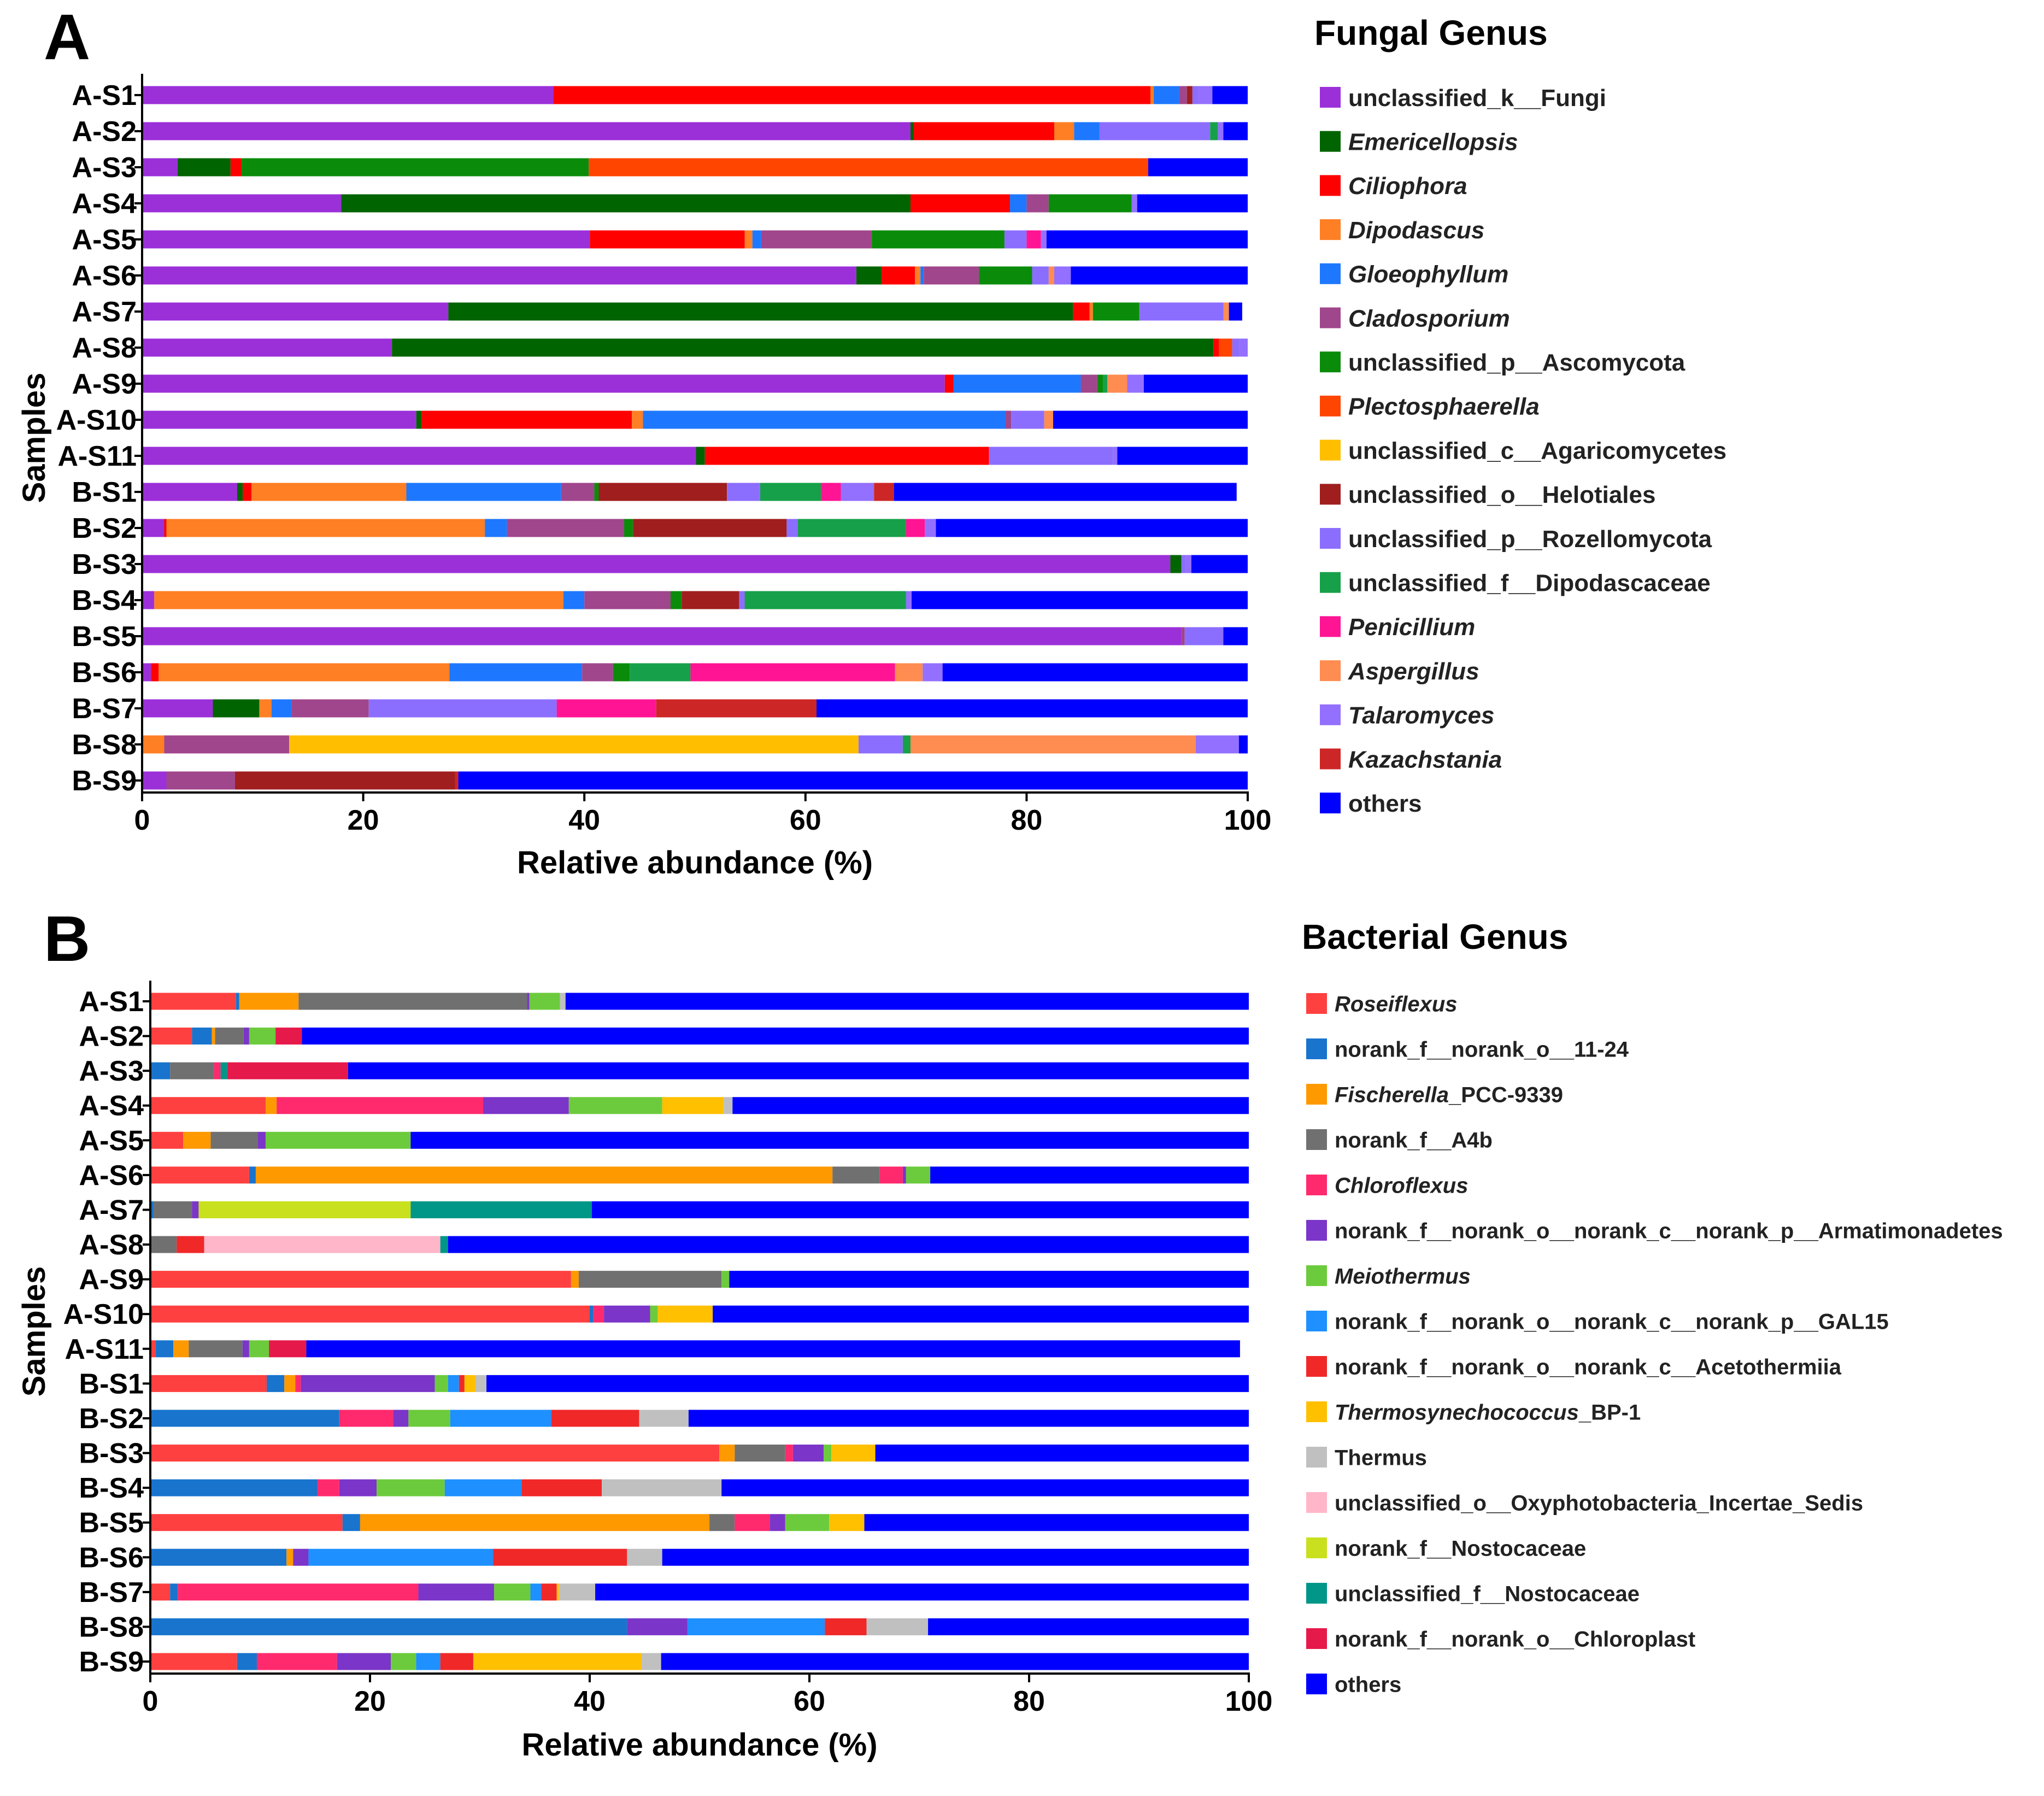  Describe the element at coordinates (1053, 744) in the screenshot. I see `bar-b-s8-aspergillus` at that location.